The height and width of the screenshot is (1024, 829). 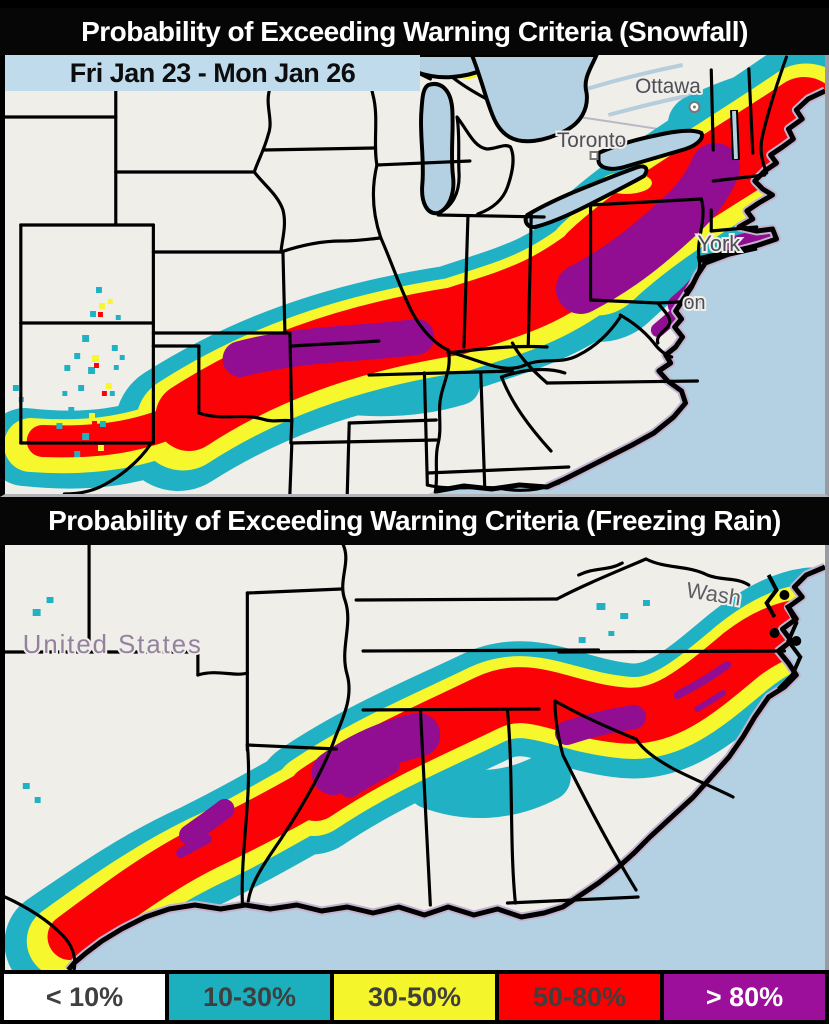 I want to click on legend-item-3: 50-80%, so click(x=579, y=997).